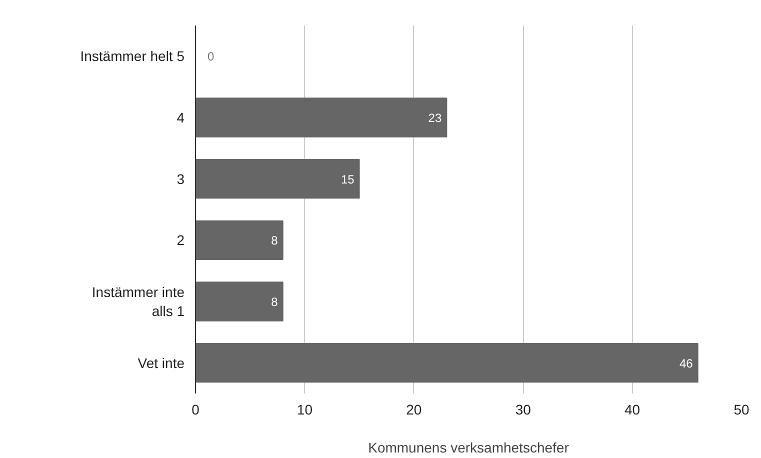  Describe the element at coordinates (742, 410) in the screenshot. I see `x-tick-label: 50` at that location.